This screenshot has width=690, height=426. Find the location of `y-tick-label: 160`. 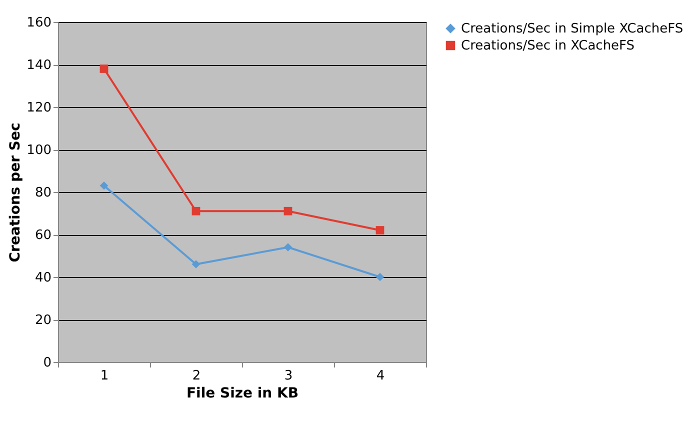

y-tick-label: 160 is located at coordinates (39, 23).